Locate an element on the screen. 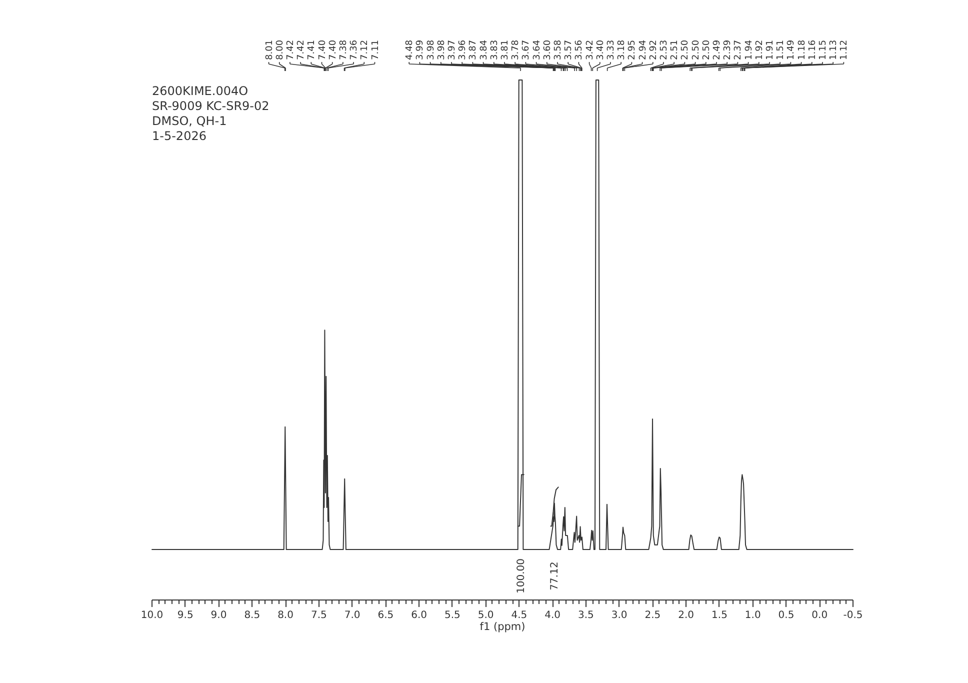 The height and width of the screenshot is (683, 968). annotation: 3.33 is located at coordinates (611, 50).